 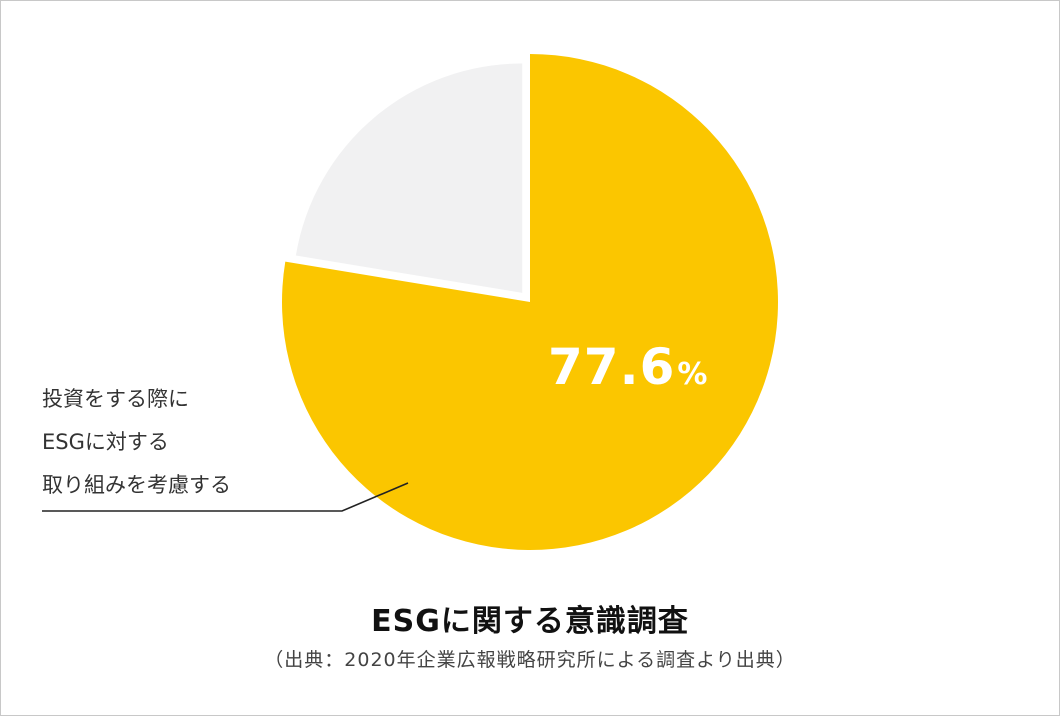 I want to click on slice-callout-label: 投資をする際に ESGに対する 取り組みを考慮する, so click(x=136, y=442).